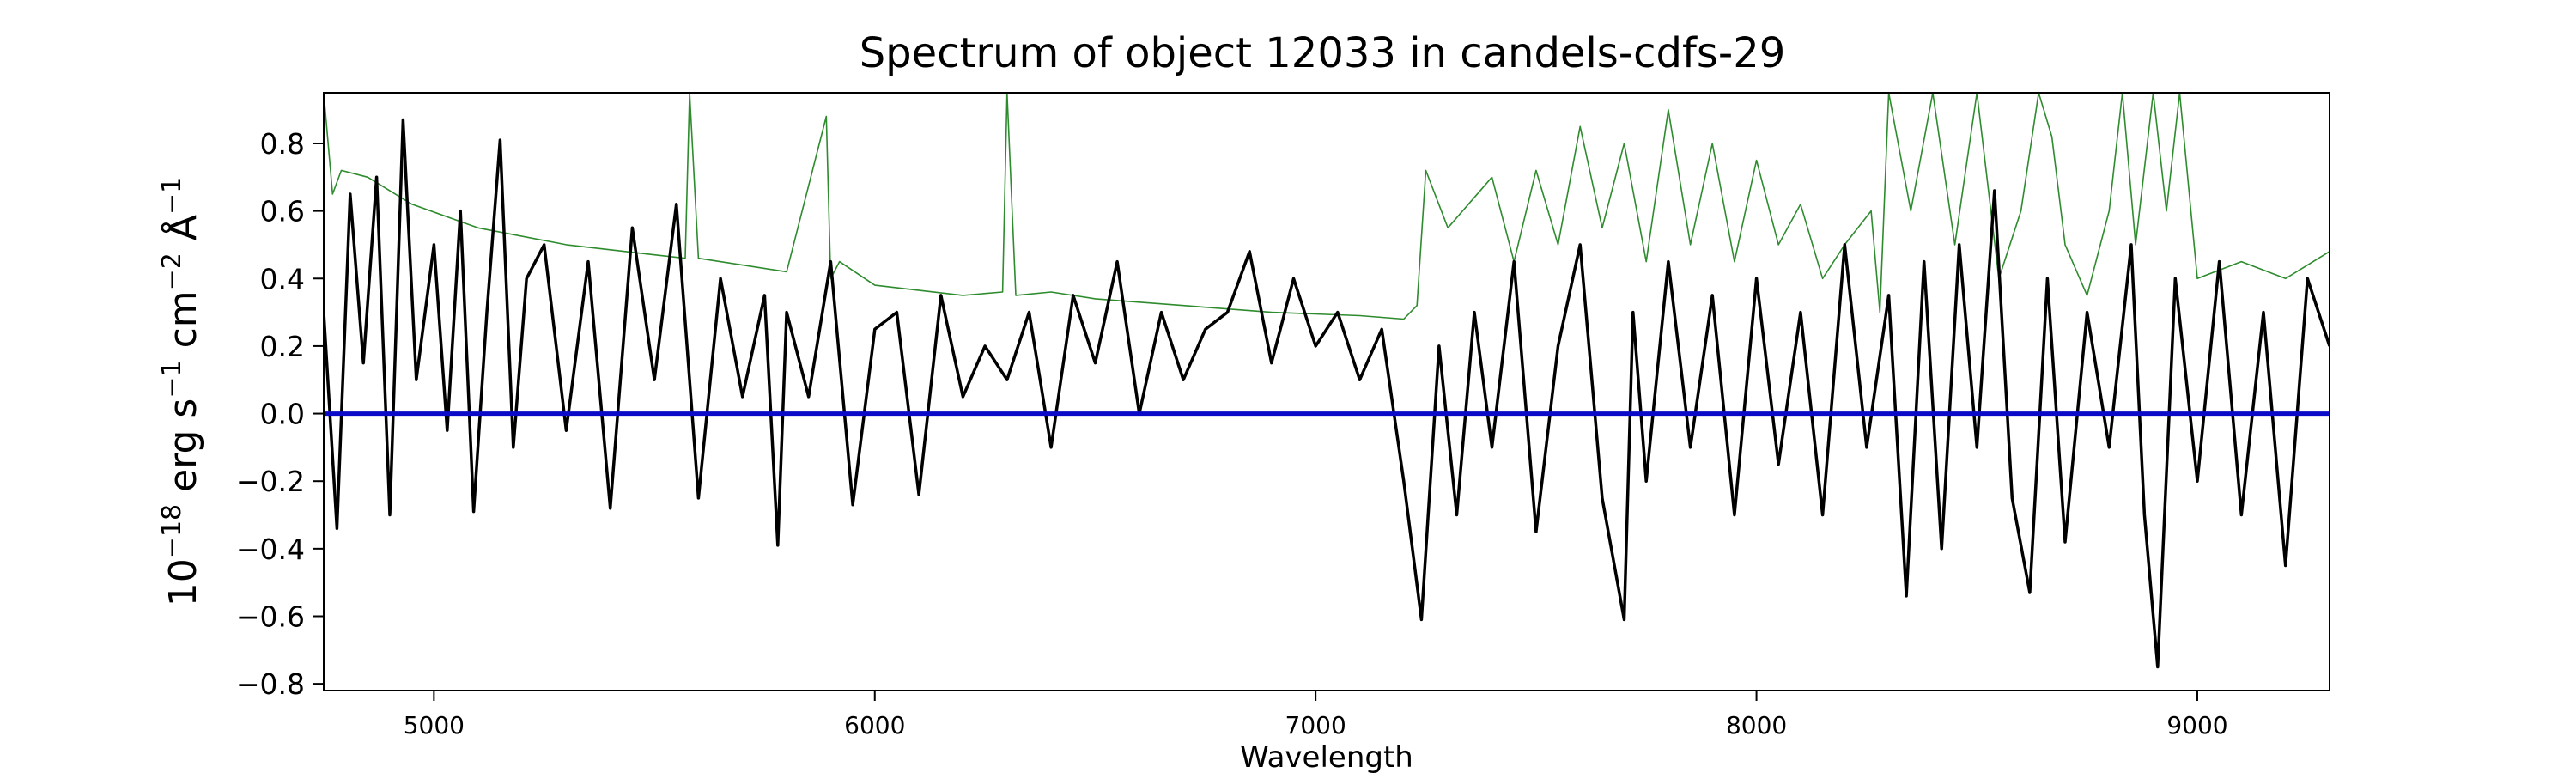 The width and height of the screenshot is (2576, 773). Describe the element at coordinates (2196, 725) in the screenshot. I see `x-tick-label: 9000` at that location.